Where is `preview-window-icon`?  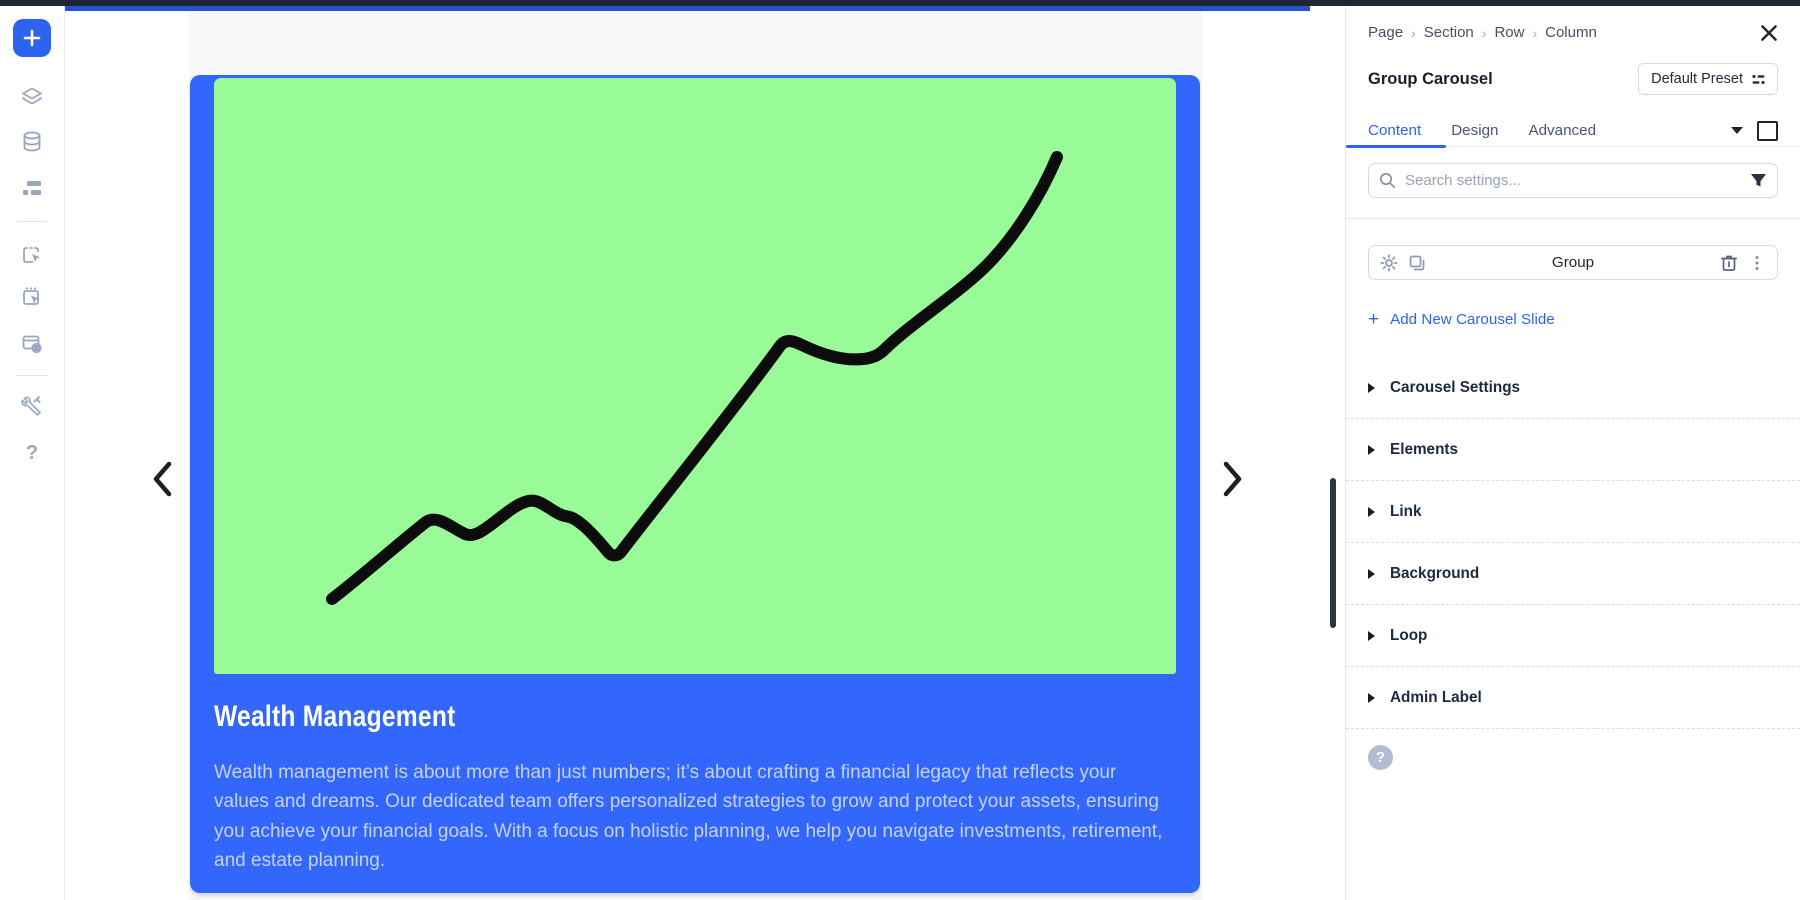 preview-window-icon is located at coordinates (32, 344).